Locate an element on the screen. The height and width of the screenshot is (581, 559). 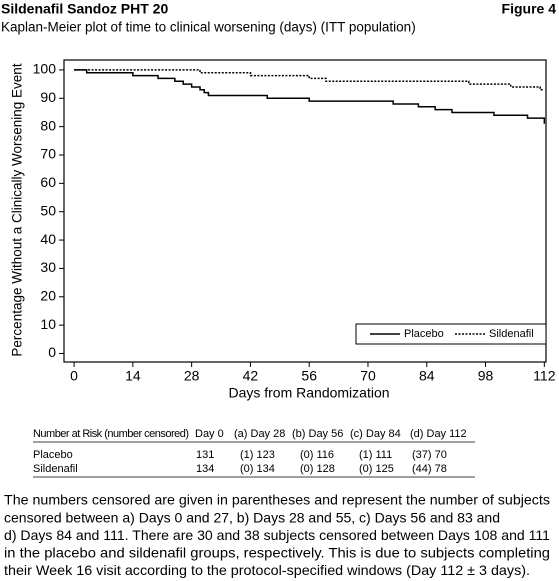
y-tick-label: 40 is located at coordinates (48, 239).